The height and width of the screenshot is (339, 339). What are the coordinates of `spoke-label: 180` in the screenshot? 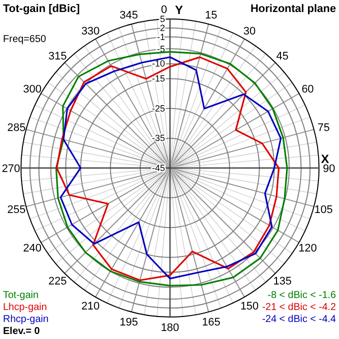 It's located at (170, 328).